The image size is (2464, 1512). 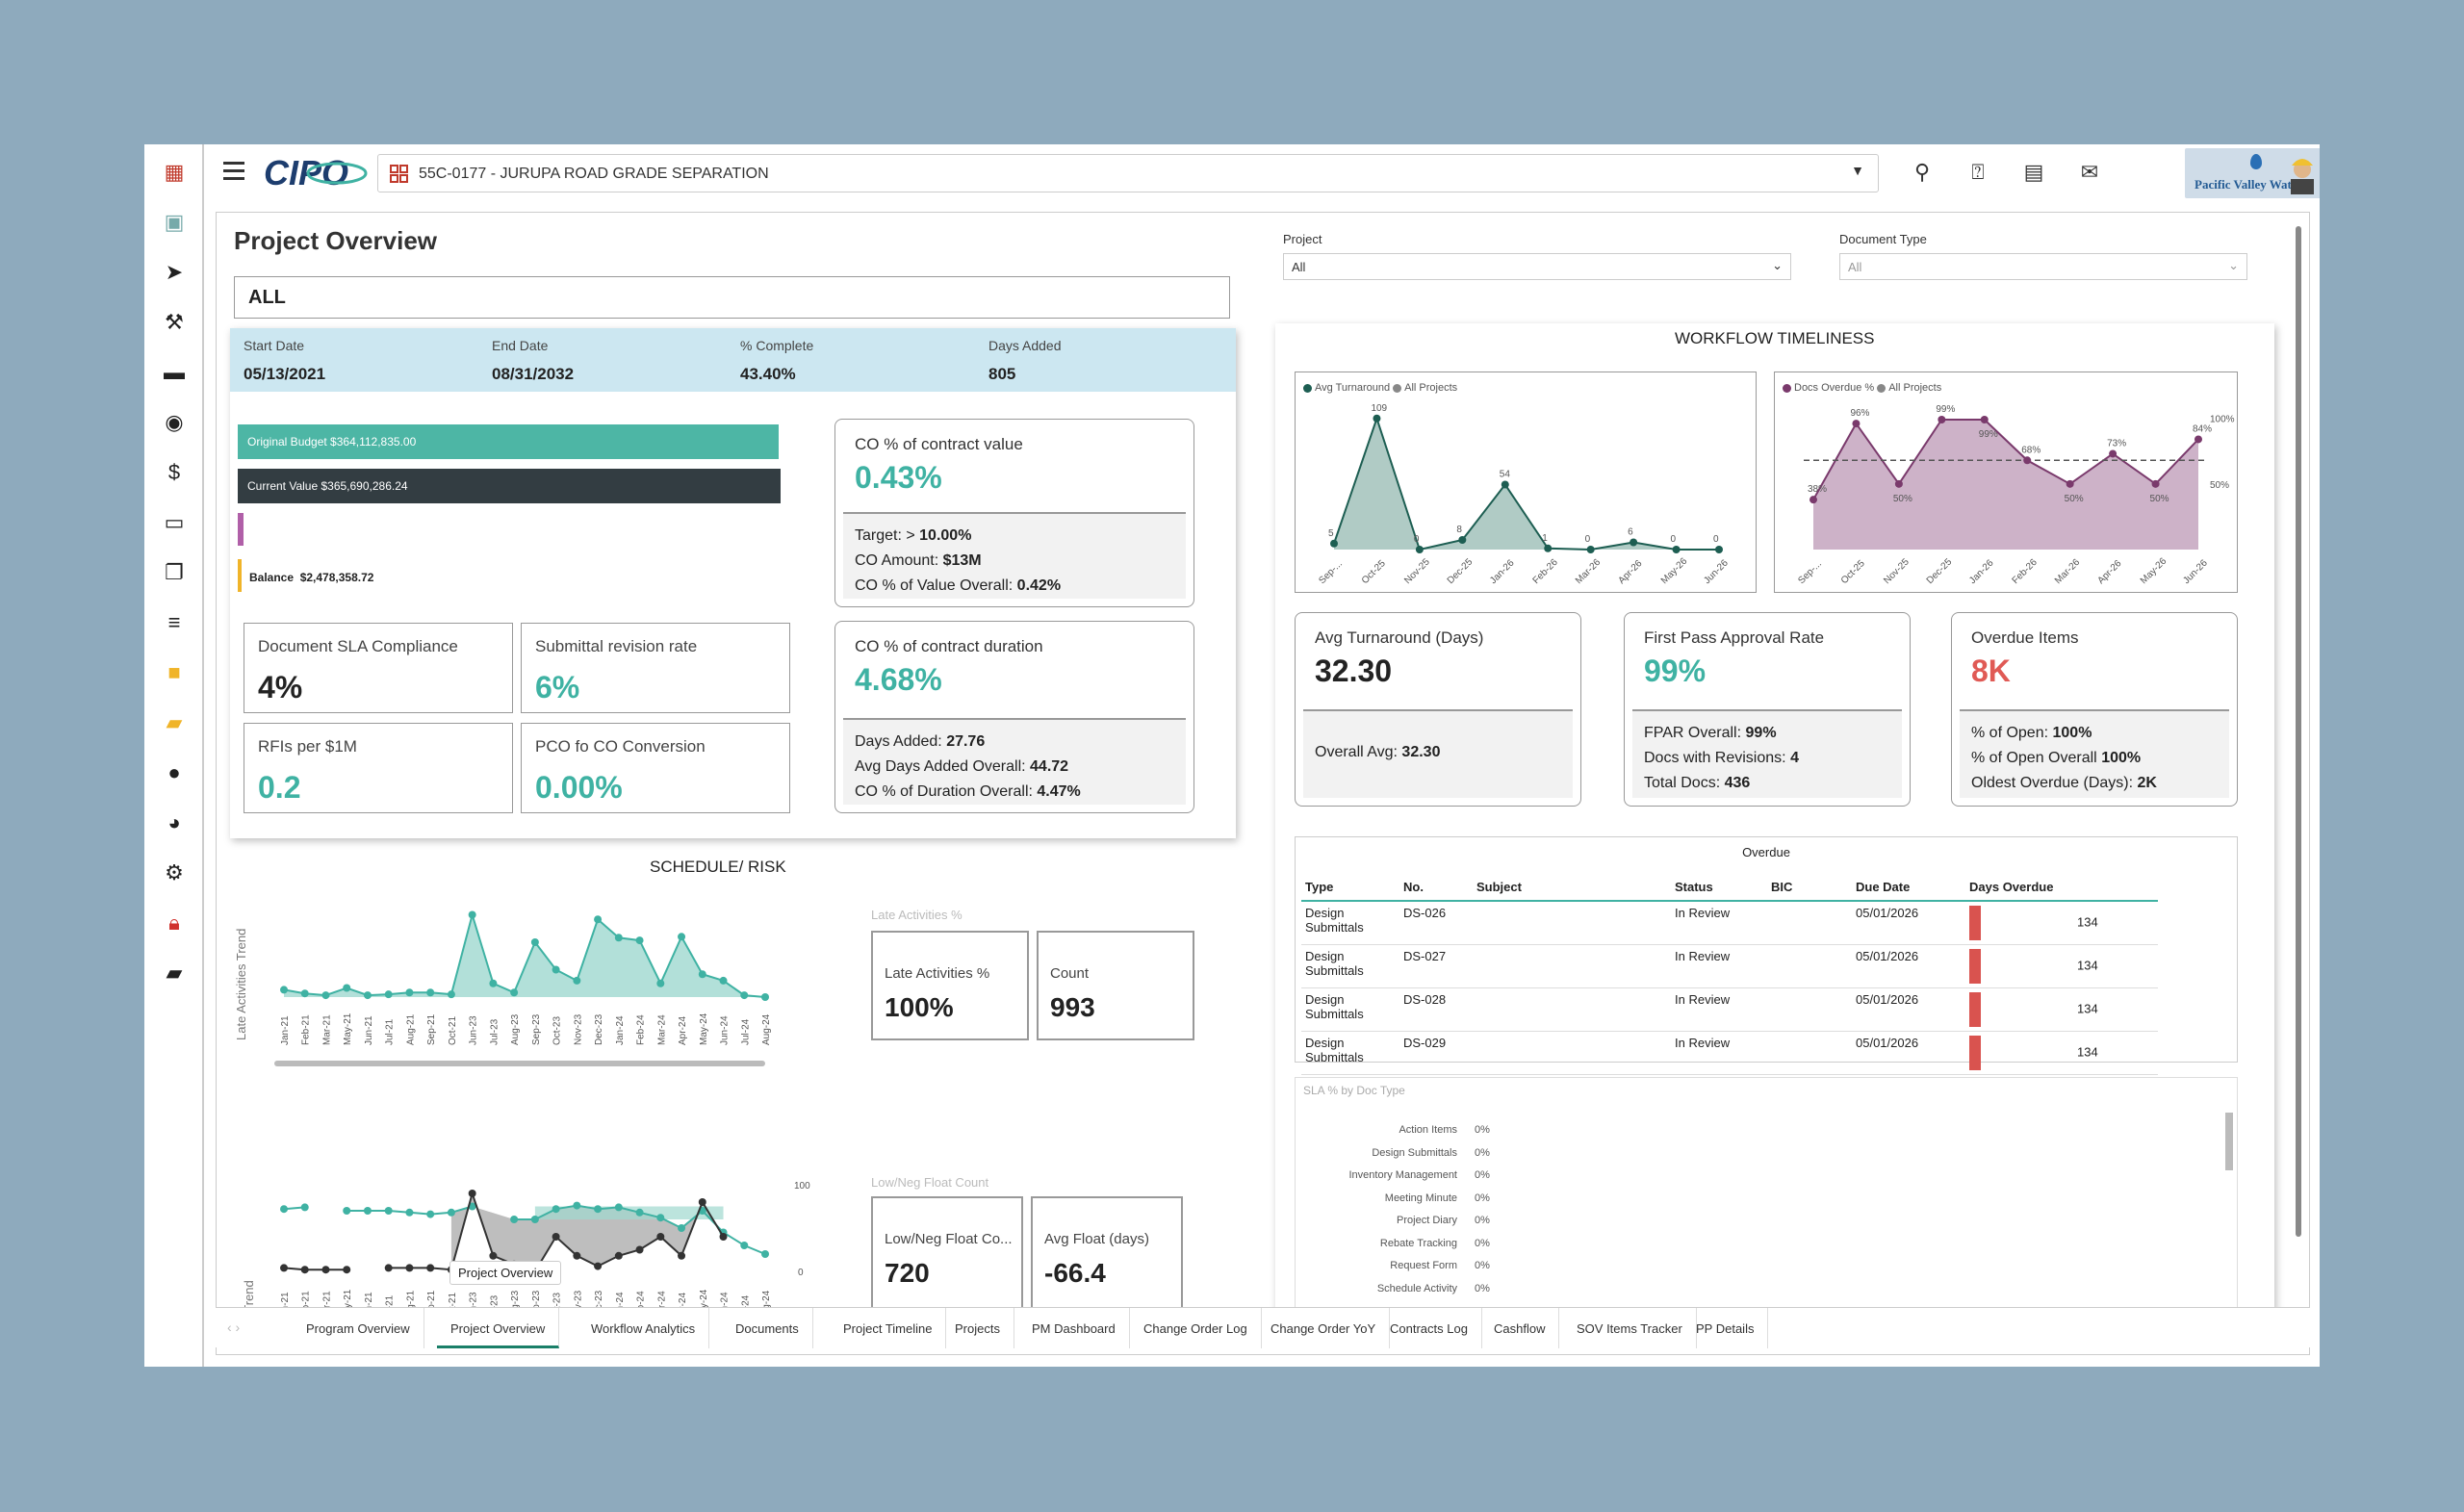 What do you see at coordinates (174, 572) in the screenshot?
I see `copy-icon: ❐` at bounding box center [174, 572].